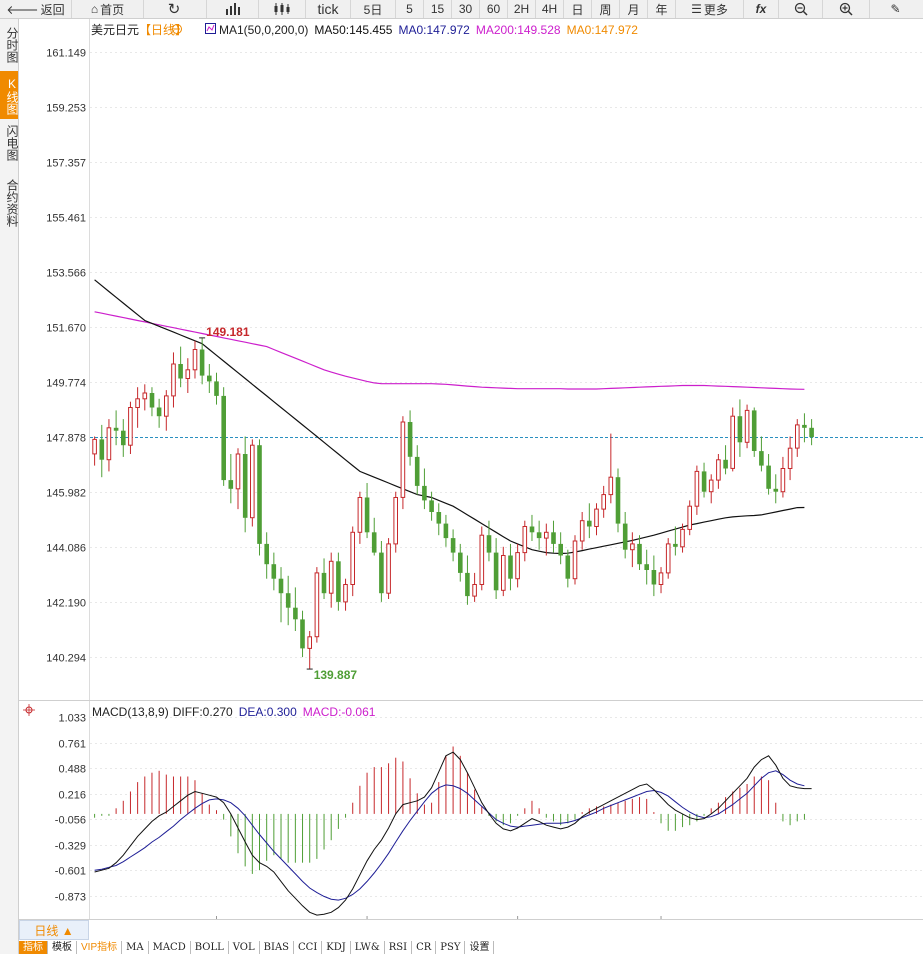 The height and width of the screenshot is (954, 923). I want to click on ma0-value: MA0:147.972, so click(434, 30).